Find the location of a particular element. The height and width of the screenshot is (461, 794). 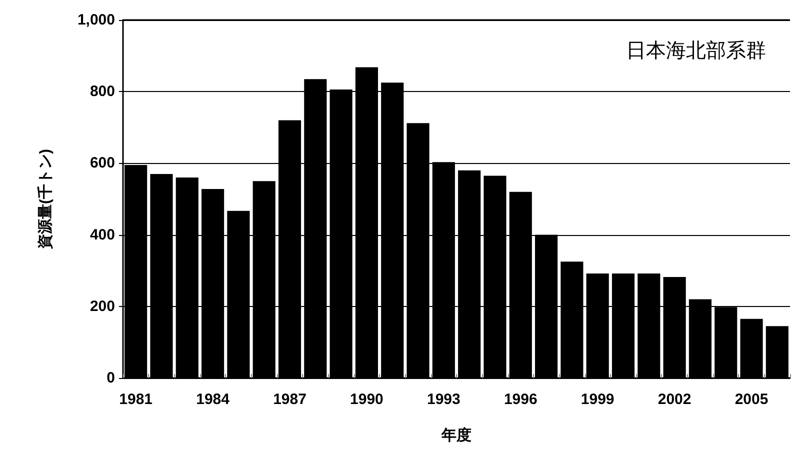

x-tick-label: 1984 is located at coordinates (213, 399).